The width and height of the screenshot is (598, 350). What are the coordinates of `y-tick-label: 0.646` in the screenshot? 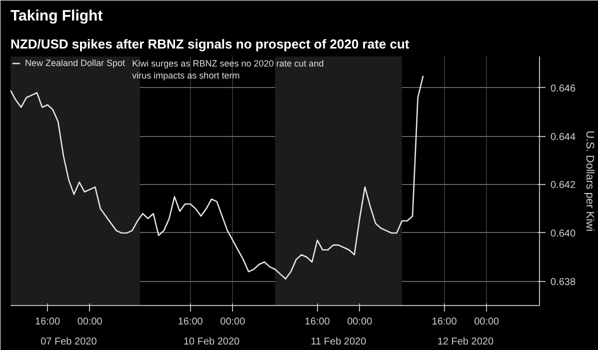 It's located at (563, 88).